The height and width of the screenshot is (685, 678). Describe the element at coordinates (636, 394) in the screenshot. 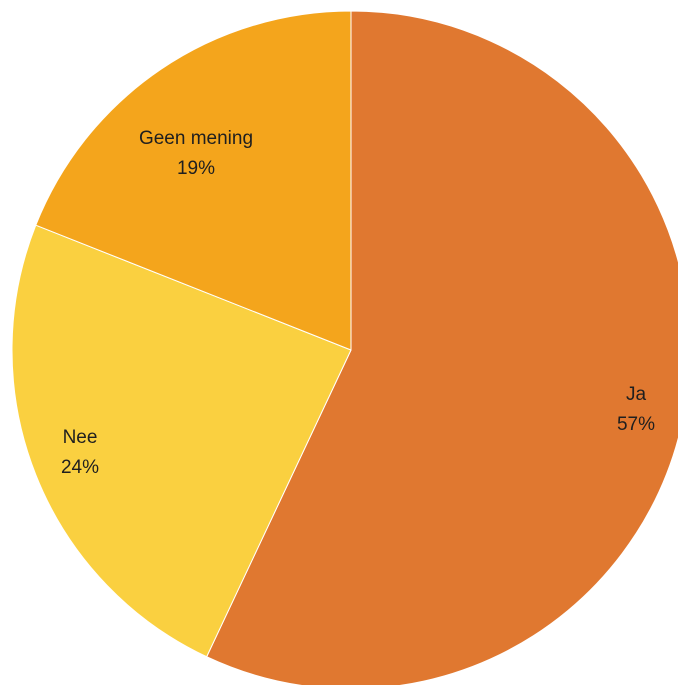

I see `data-label-category: Ja` at that location.